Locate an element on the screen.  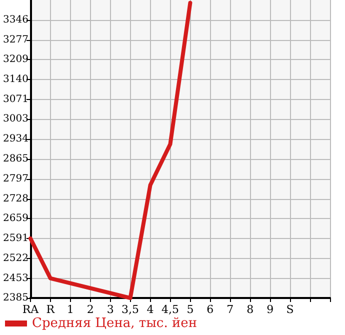
y-tick-label: 2522 is located at coordinates (15, 258).